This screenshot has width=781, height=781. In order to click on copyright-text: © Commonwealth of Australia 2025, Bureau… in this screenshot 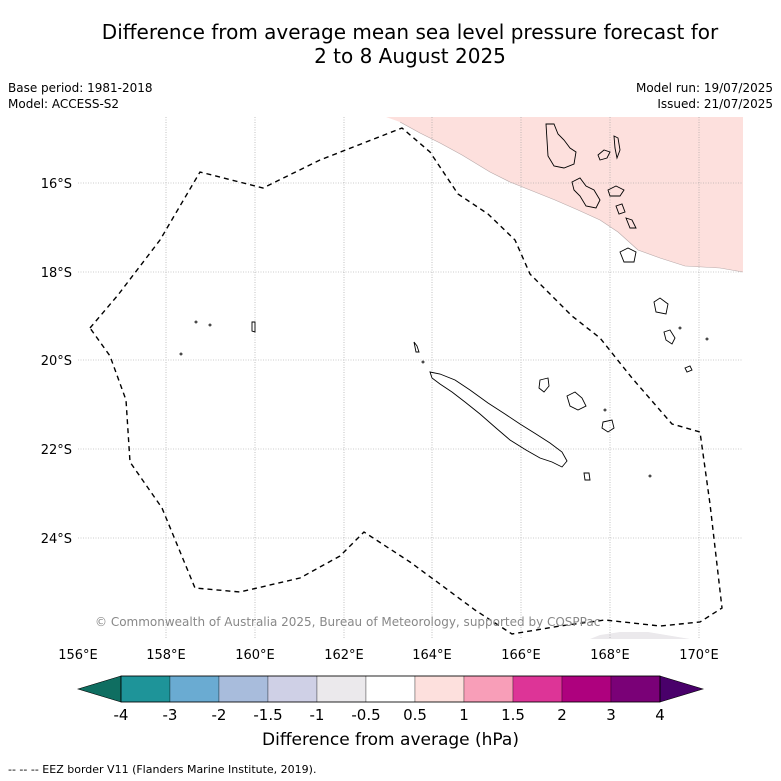, I will do `click(347, 622)`.